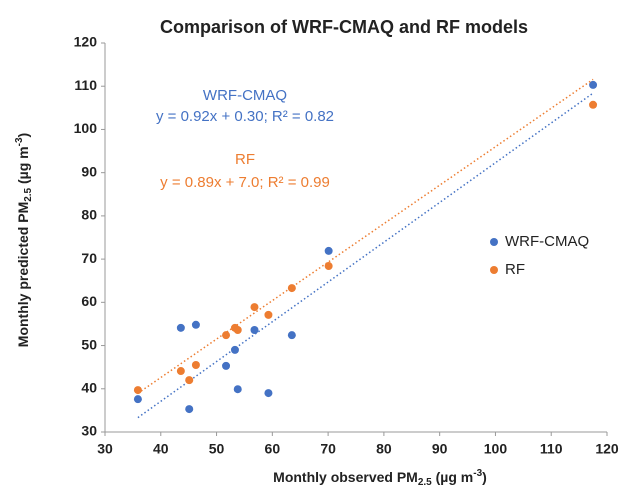 Image resolution: width=641 pixels, height=490 pixels. I want to click on x-tick-label: 110, so click(551, 449).